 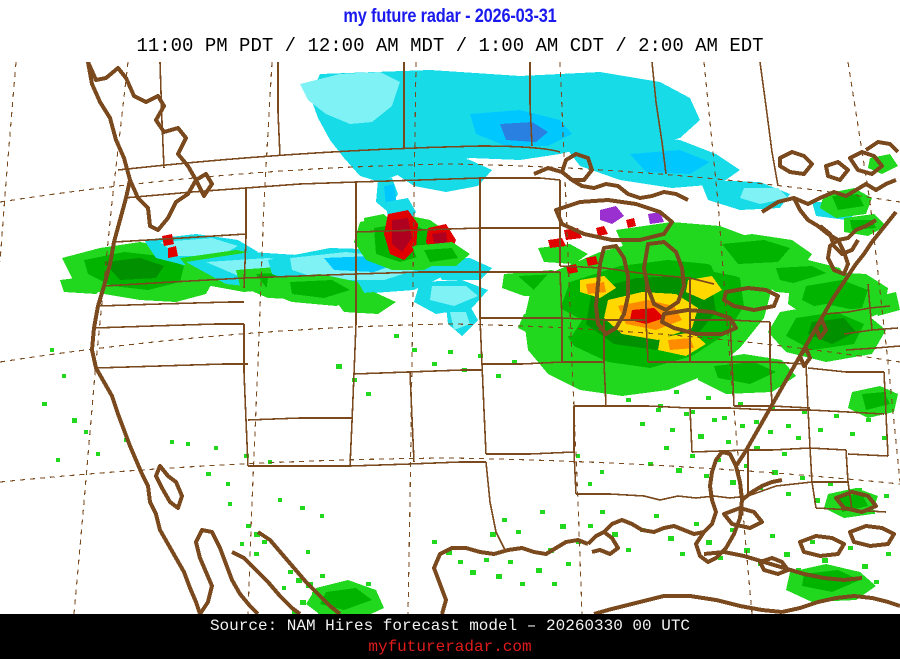 What do you see at coordinates (412, 240) in the screenshot?
I see `radar-echo-dakota-core` at bounding box center [412, 240].